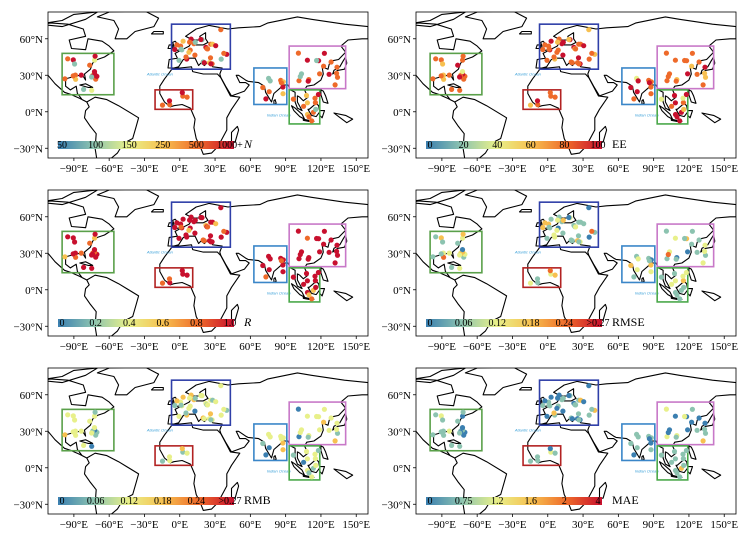  I want to click on lon-tick-label: 90°E, so click(654, 525).